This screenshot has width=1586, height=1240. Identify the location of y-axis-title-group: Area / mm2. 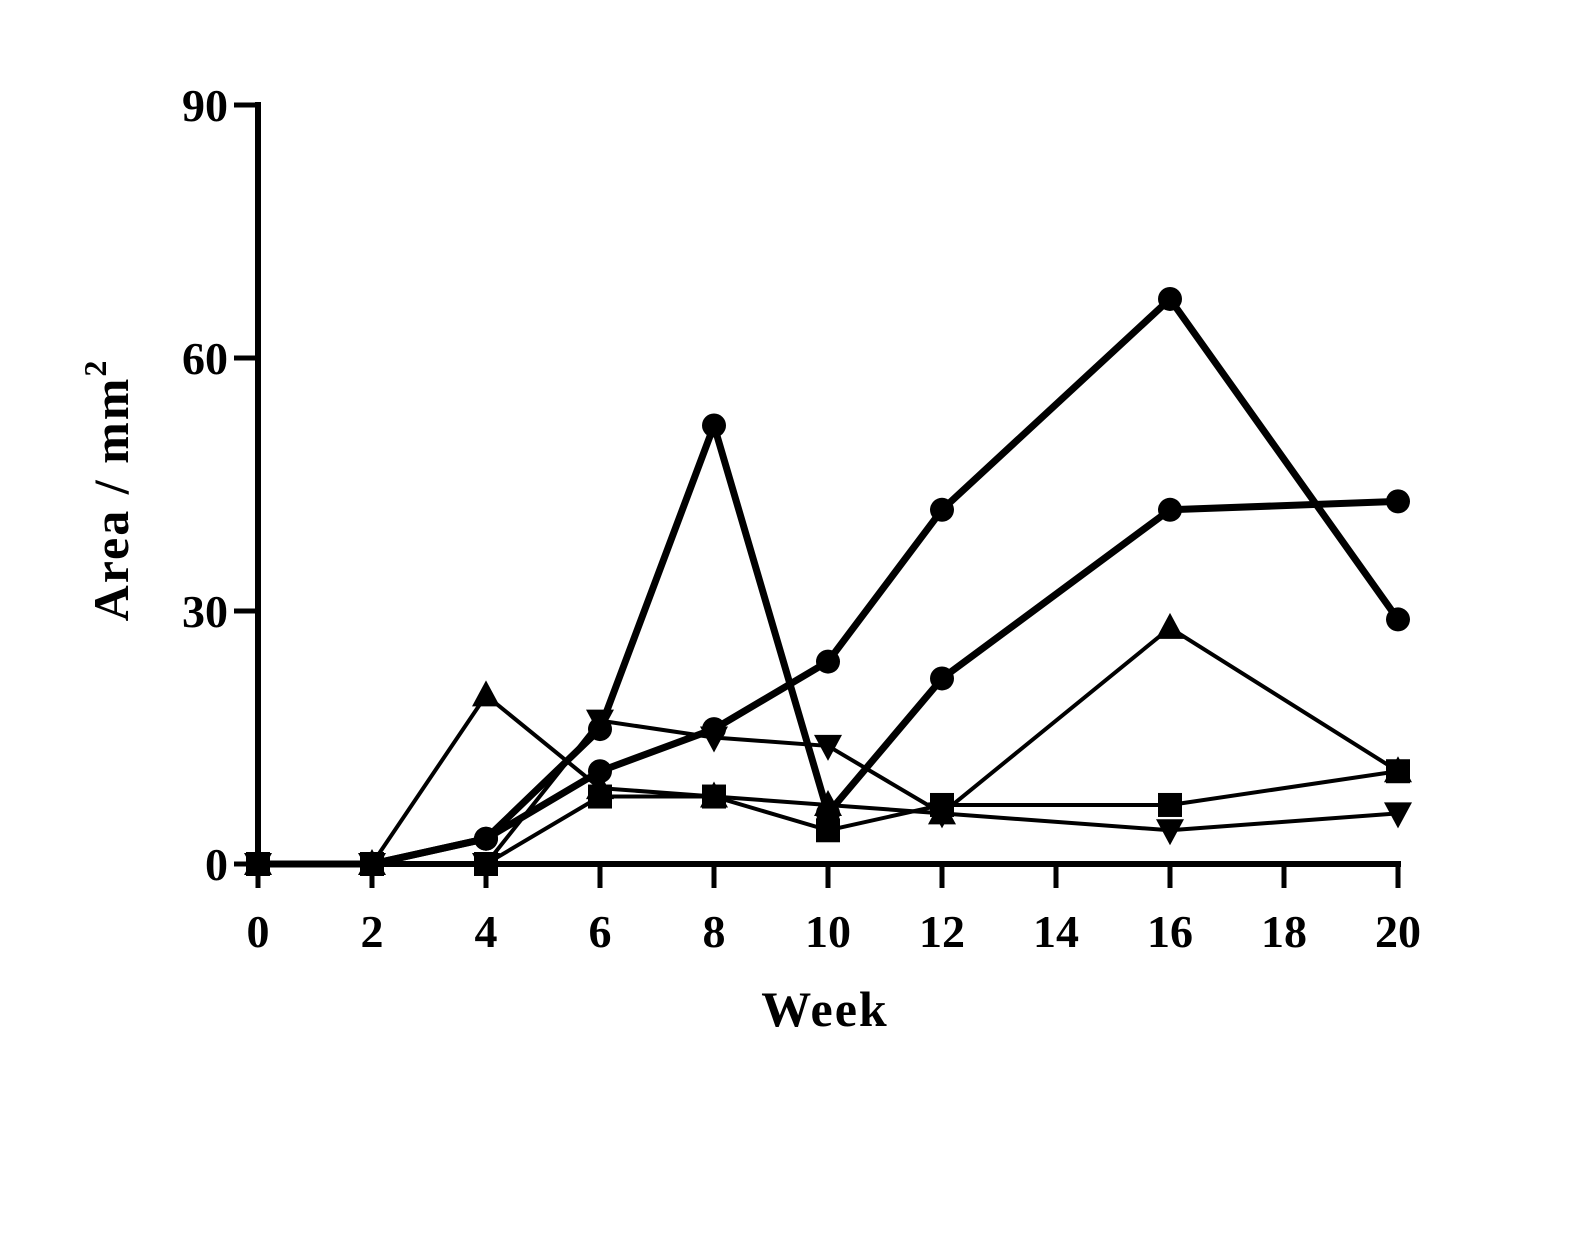
(108, 490).